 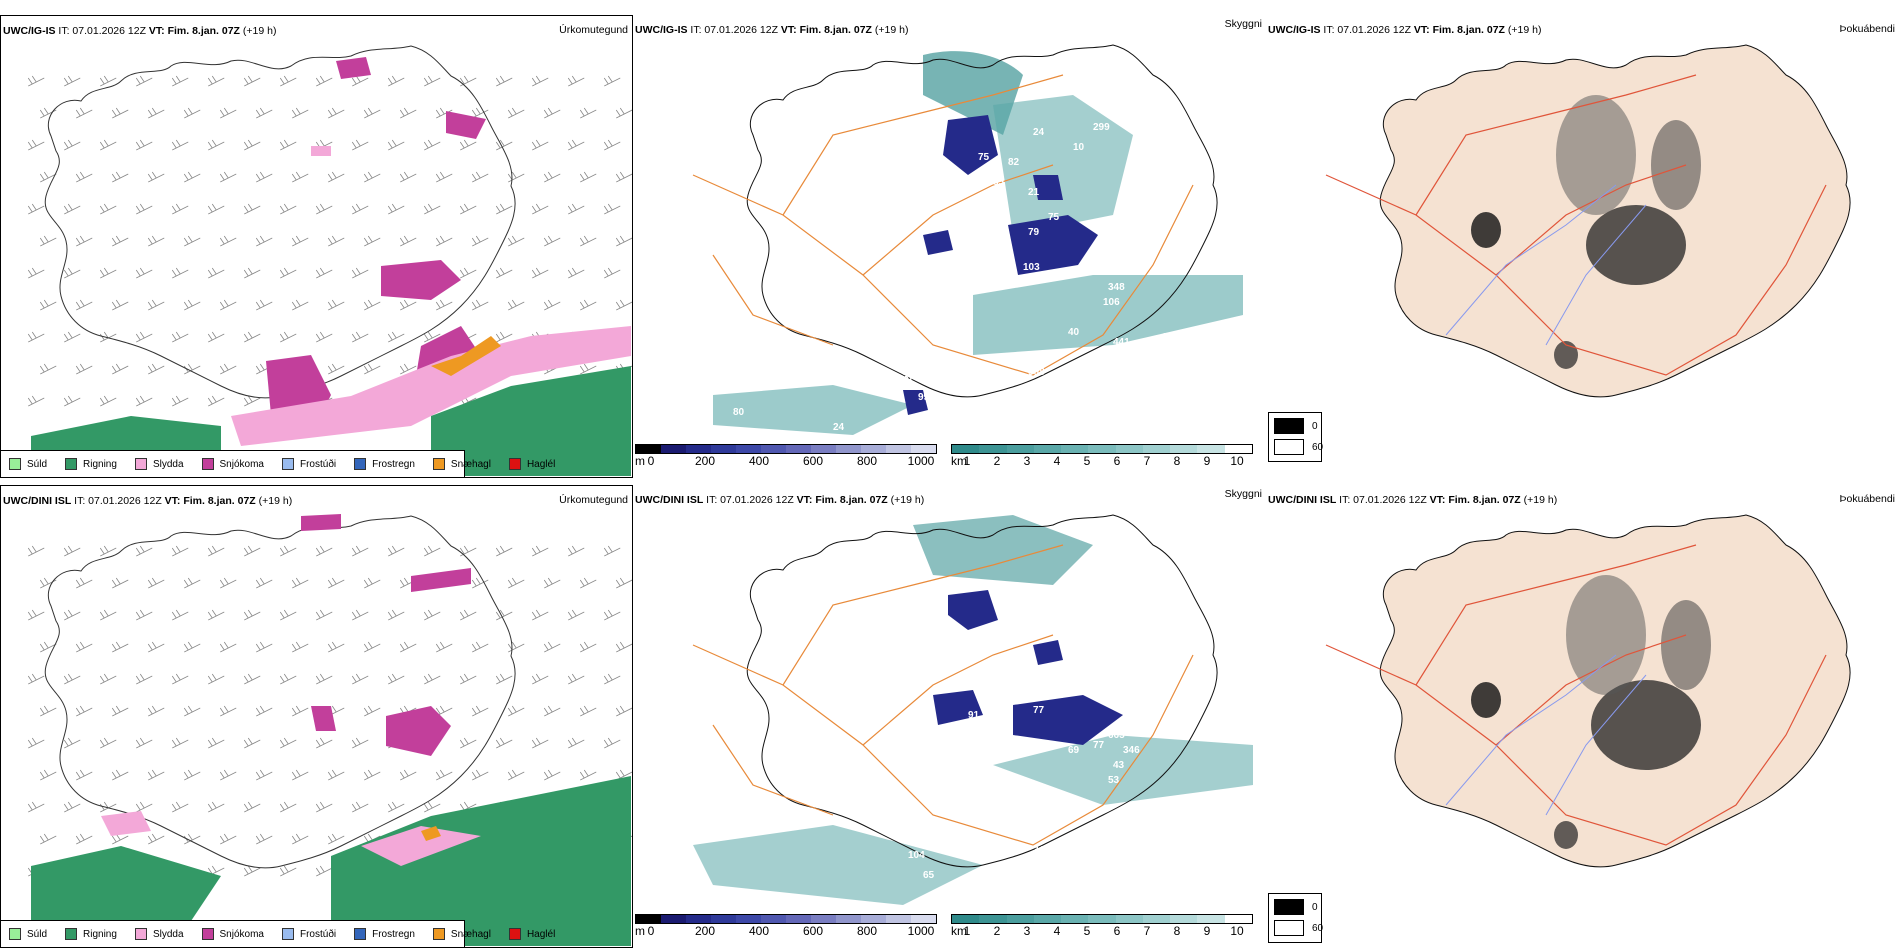 I want to click on panel-title: Úrkomutegund, so click(x=593, y=30).